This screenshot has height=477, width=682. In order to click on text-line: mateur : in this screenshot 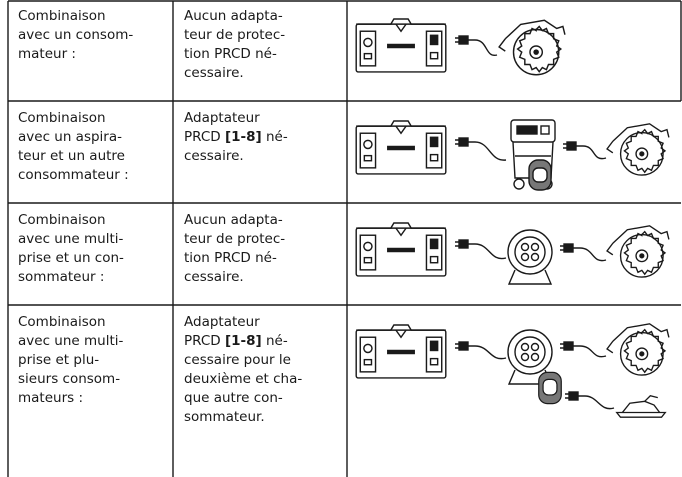, I will do `click(47, 54)`.